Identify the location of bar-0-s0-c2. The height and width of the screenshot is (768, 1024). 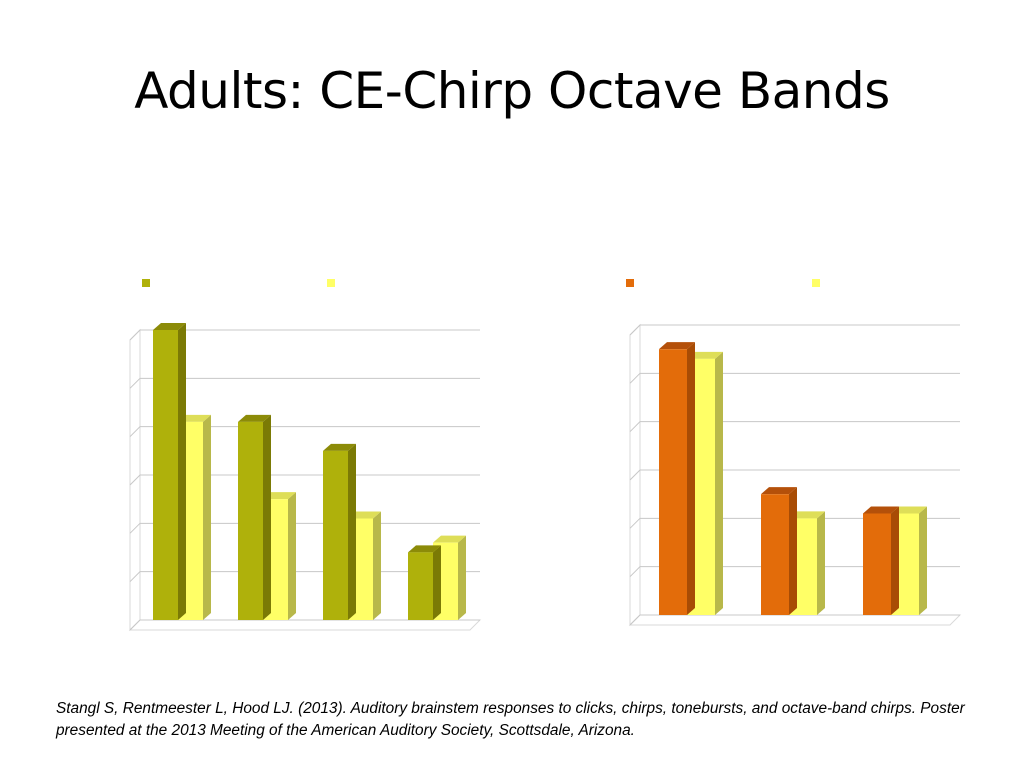
(339, 531).